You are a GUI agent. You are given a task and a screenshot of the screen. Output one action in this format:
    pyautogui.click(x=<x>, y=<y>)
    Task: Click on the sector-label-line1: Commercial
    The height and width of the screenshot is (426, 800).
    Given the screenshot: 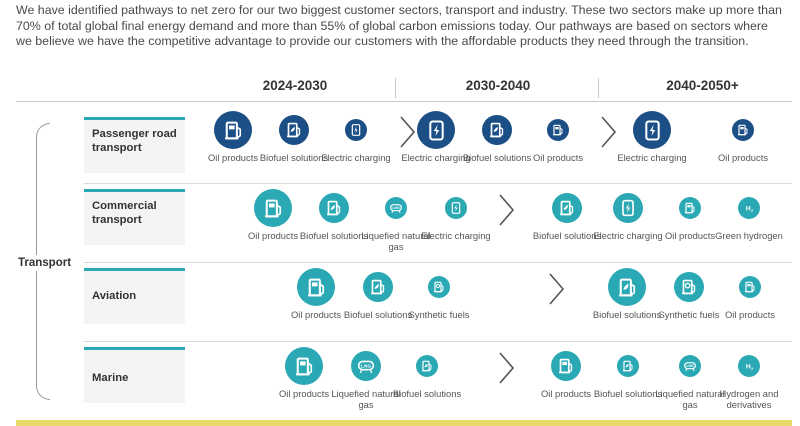 What is the action you would take?
    pyautogui.click(x=124, y=206)
    